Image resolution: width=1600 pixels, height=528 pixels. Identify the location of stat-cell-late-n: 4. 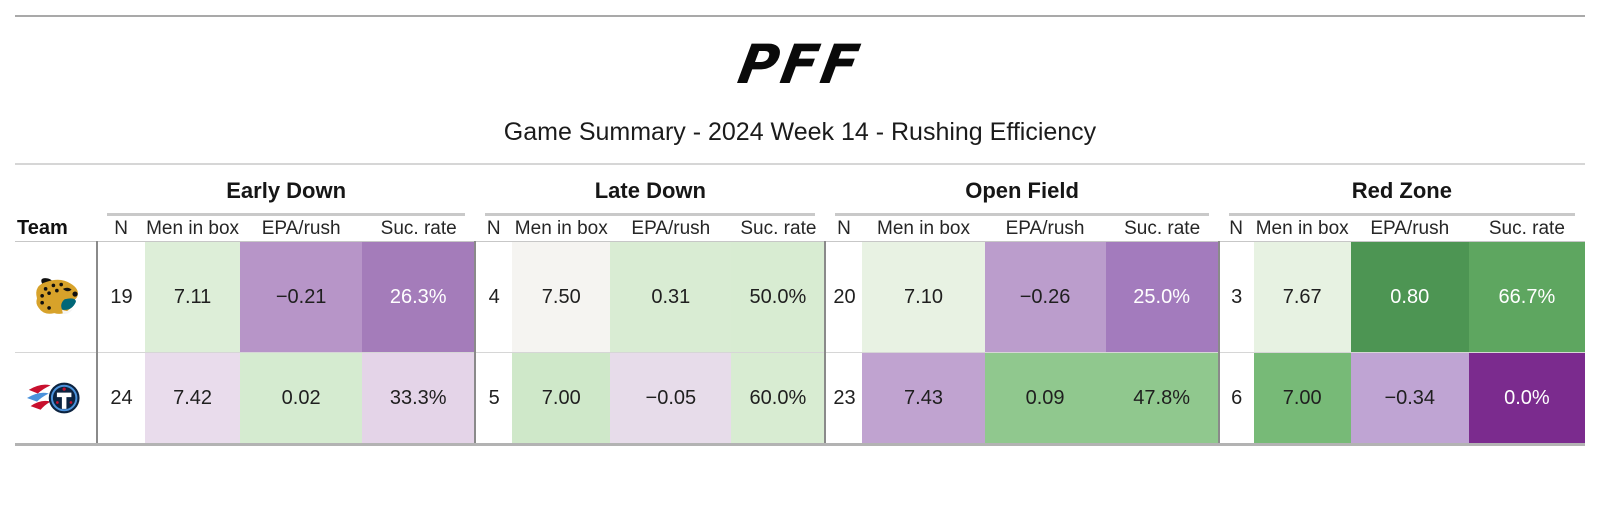
(493, 297).